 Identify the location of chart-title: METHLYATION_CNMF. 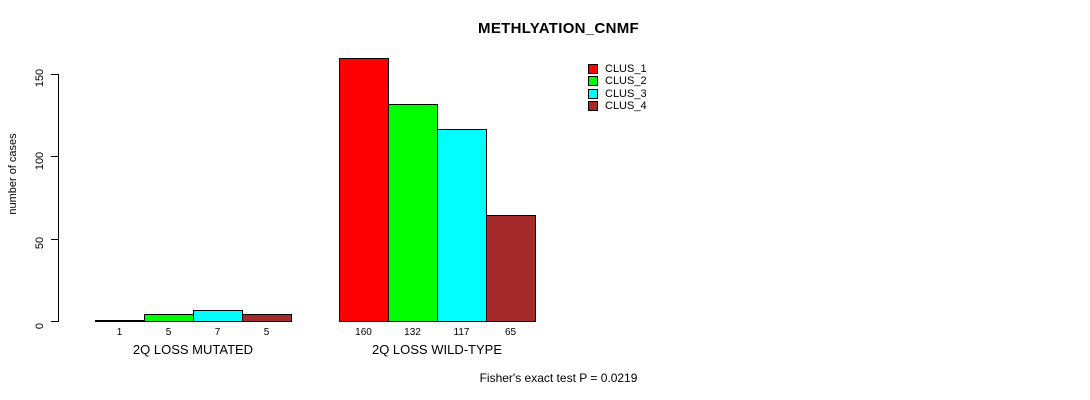
(558, 28).